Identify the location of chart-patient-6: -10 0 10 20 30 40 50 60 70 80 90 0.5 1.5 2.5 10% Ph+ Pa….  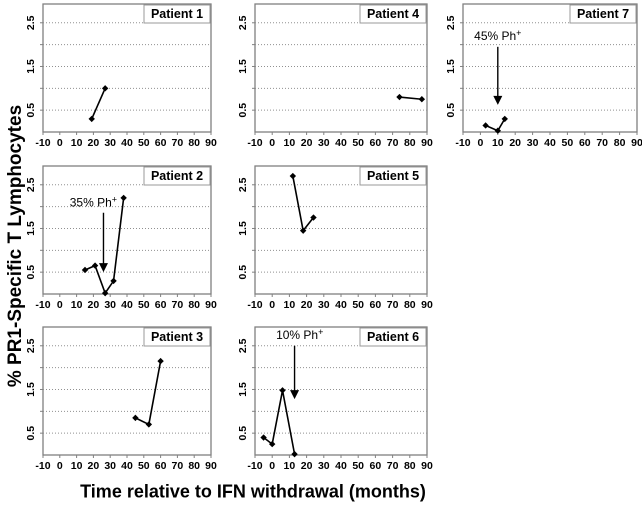
(335, 399).